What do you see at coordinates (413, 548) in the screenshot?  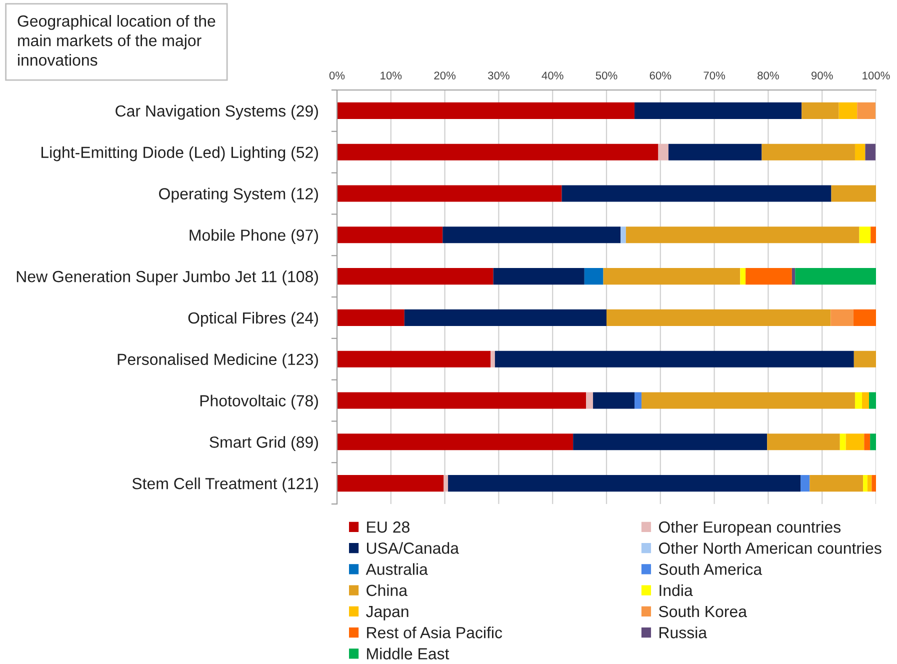 I see `legend-label: USA/Canada` at bounding box center [413, 548].